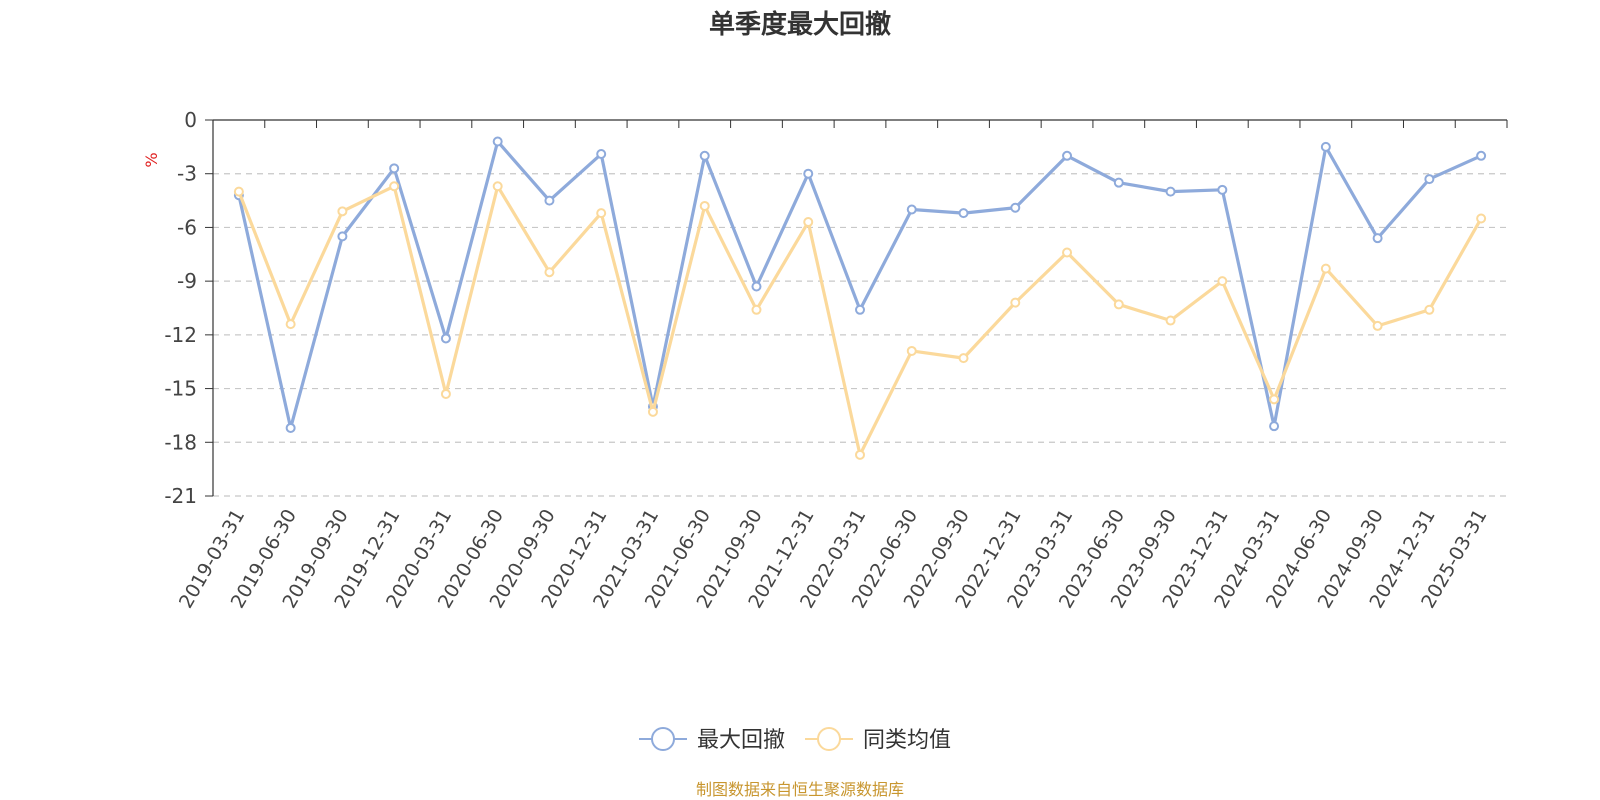 This screenshot has height=800, width=1600. What do you see at coordinates (180, 442) in the screenshot?
I see `y-tick-label: -18` at bounding box center [180, 442].